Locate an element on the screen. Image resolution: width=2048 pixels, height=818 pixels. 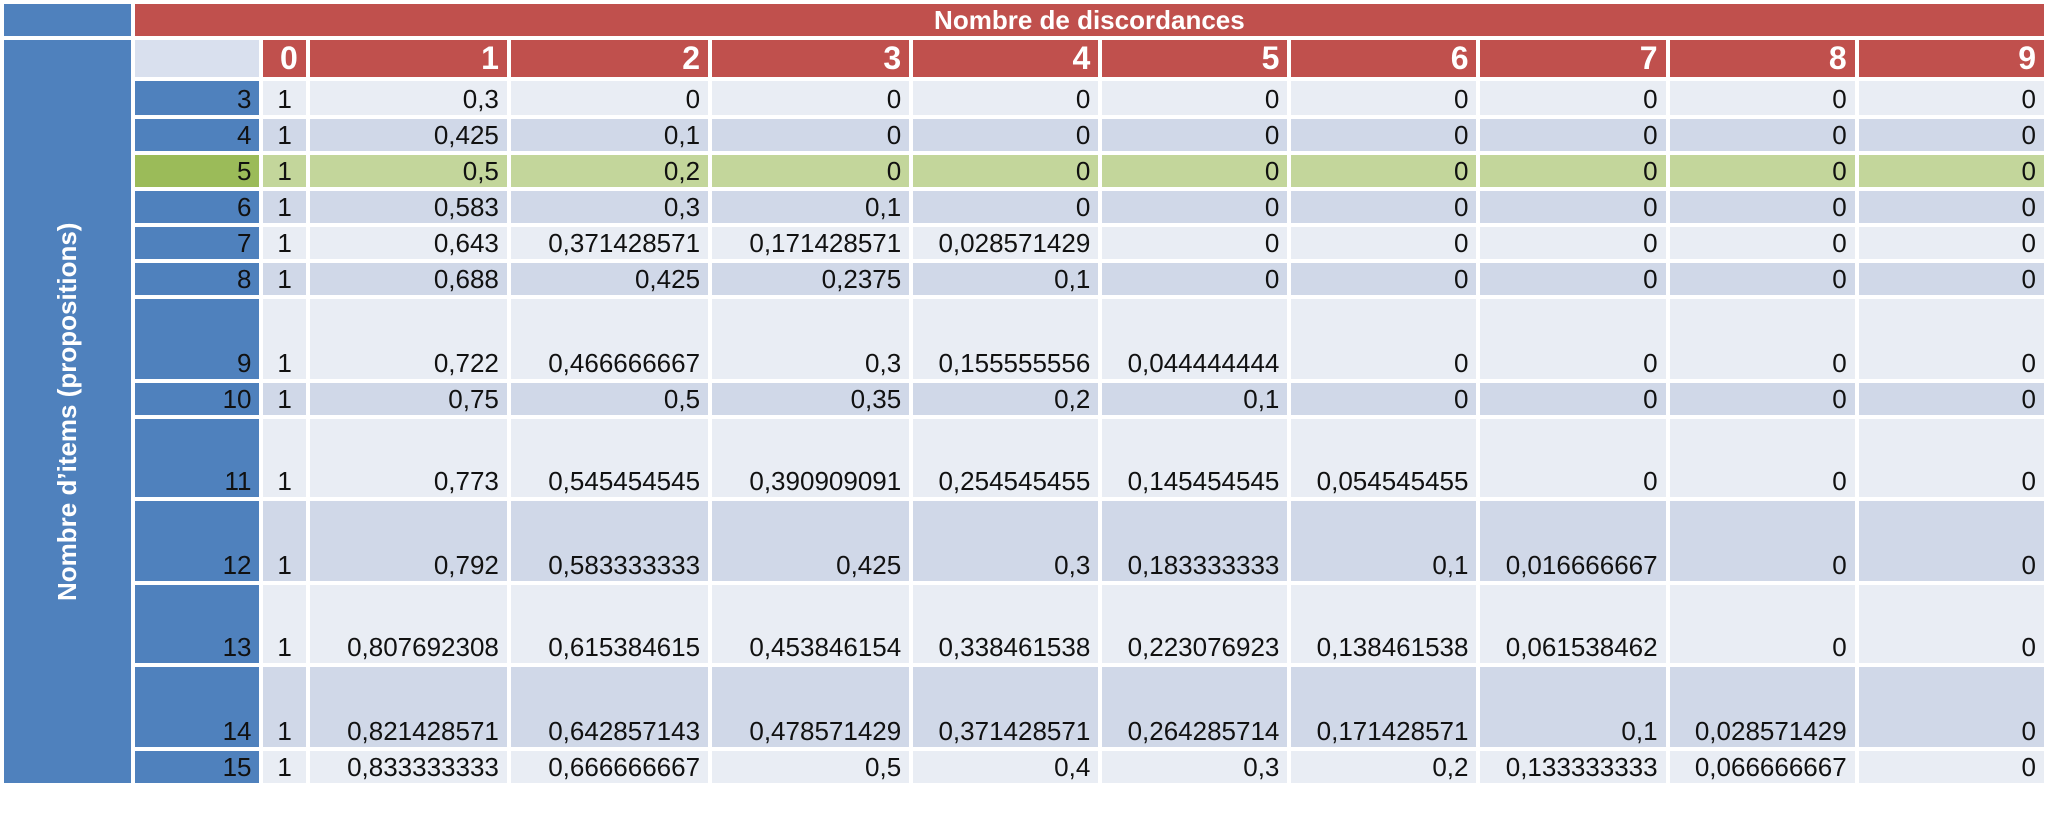
row-header: 12 is located at coordinates (197, 541).